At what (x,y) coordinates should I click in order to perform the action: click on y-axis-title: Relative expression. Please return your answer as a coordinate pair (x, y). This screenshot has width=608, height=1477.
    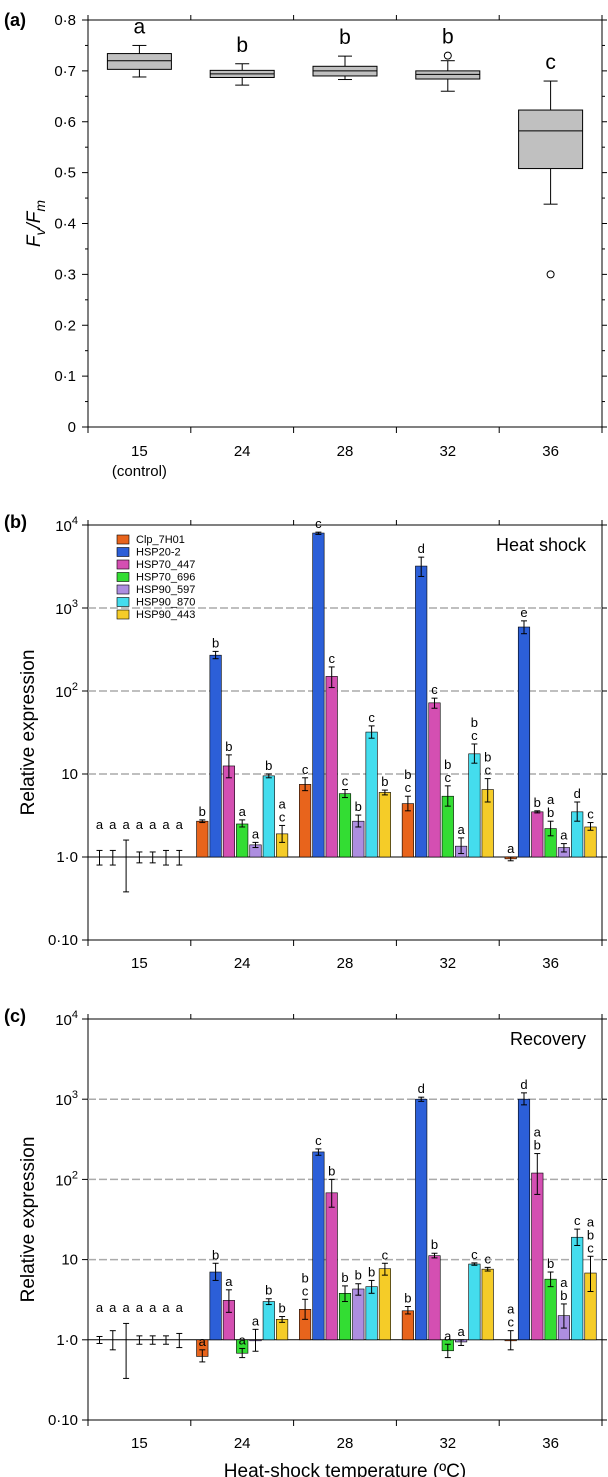
    Looking at the image, I should click on (28, 733).